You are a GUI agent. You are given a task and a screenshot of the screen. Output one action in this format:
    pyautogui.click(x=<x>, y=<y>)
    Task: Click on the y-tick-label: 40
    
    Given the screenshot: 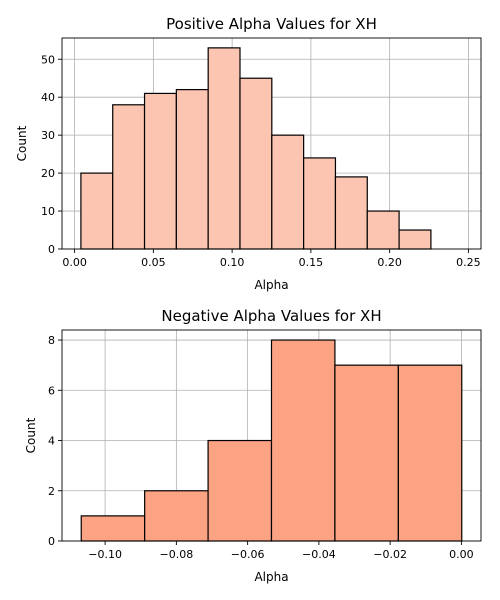 What is the action you would take?
    pyautogui.click(x=48, y=97)
    